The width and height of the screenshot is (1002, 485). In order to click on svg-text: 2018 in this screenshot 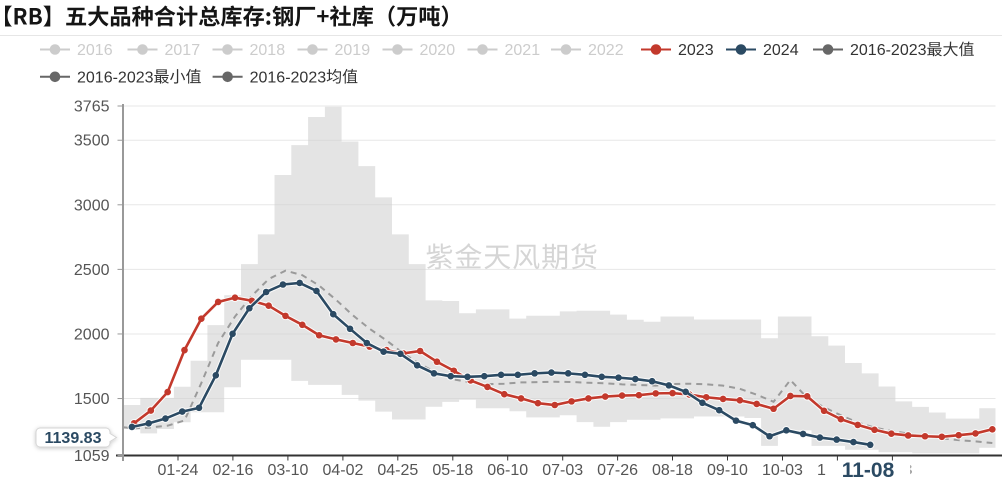, I will do `click(268, 50)`.